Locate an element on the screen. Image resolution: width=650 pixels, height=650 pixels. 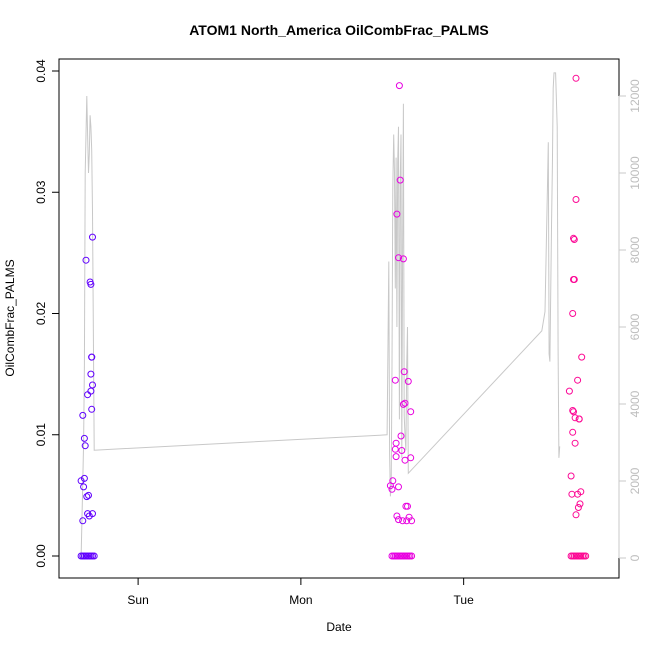
y2-tick-label: 0 is located at coordinates (635, 557).